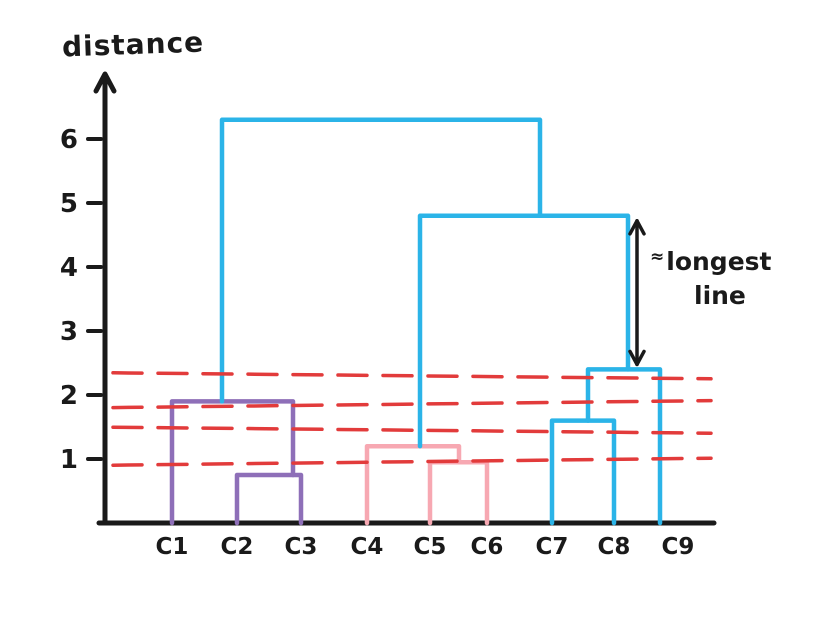 Image resolution: width=818 pixels, height=625 pixels. Describe the element at coordinates (69, 268) in the screenshot. I see `y-tick-label: 4` at that location.